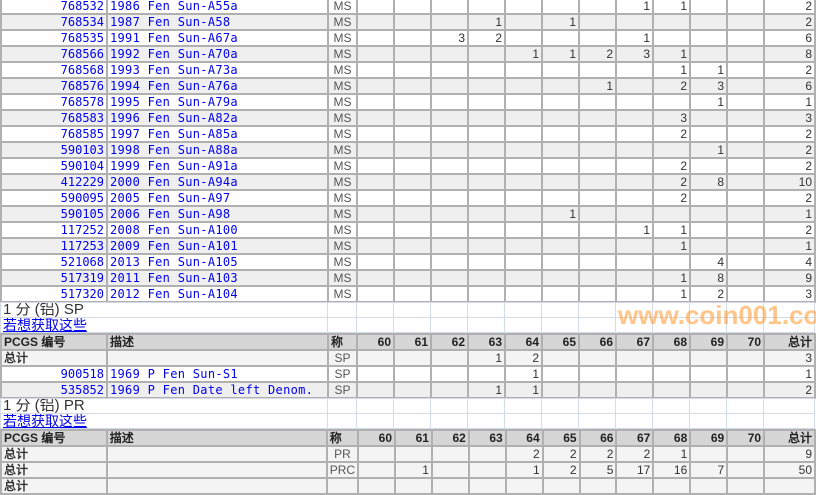 The image size is (816, 495). Describe the element at coordinates (217, 38) in the screenshot. I see `description-link: 1991 Fen Sun-A67a` at that location.